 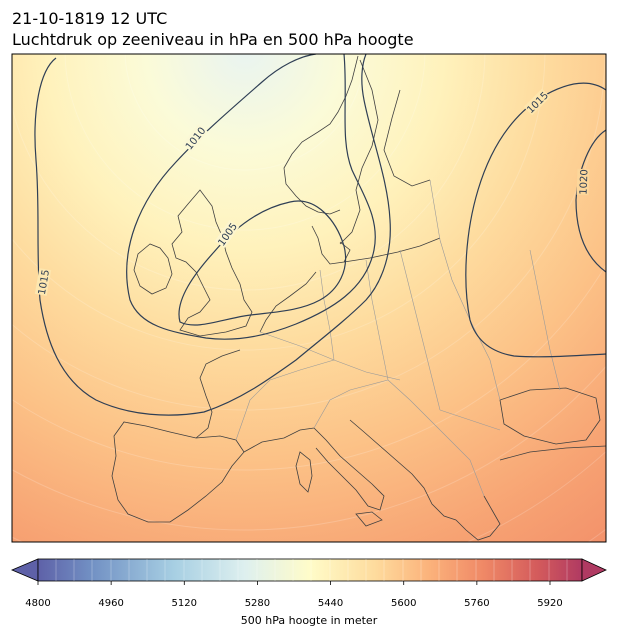 I want to click on colorbar, so click(x=308, y=571).